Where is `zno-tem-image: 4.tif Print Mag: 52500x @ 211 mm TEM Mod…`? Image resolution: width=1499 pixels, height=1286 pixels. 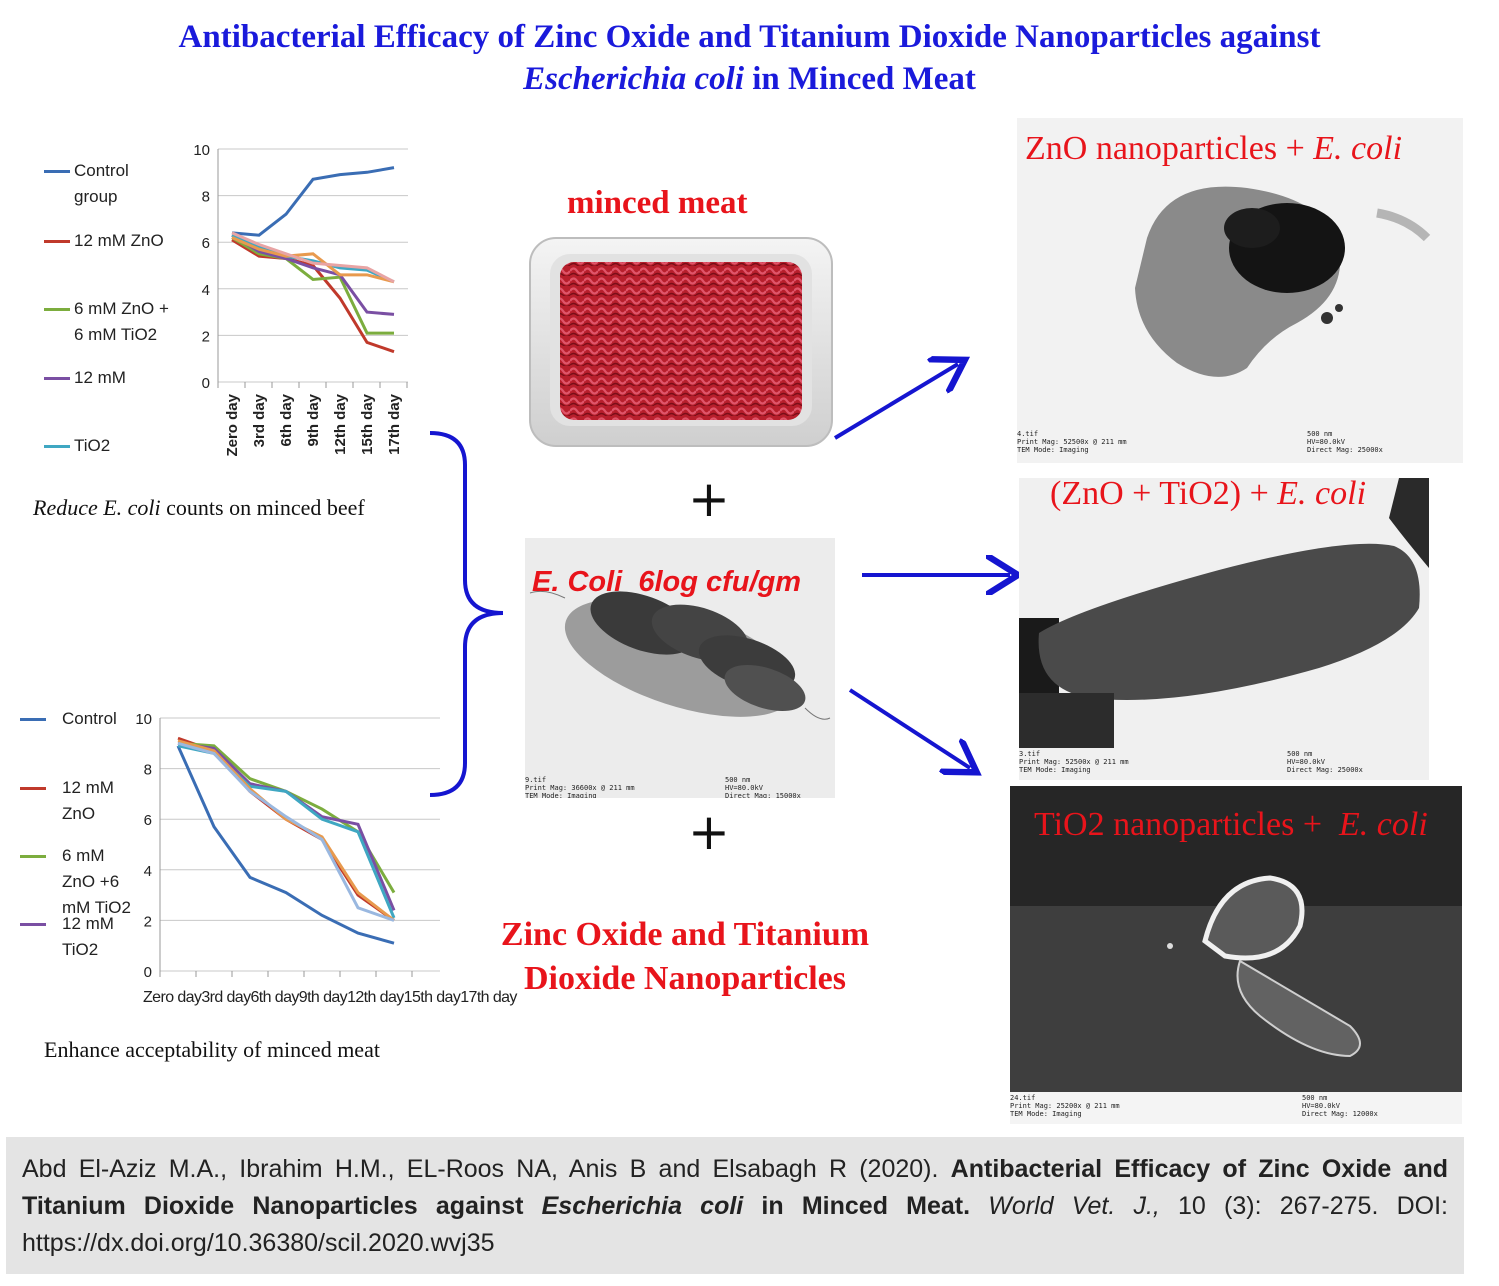
zno-tem-image: 4.tif Print Mag: 52500x @ 211 mm TEM Mod… is located at coordinates (1240, 290).